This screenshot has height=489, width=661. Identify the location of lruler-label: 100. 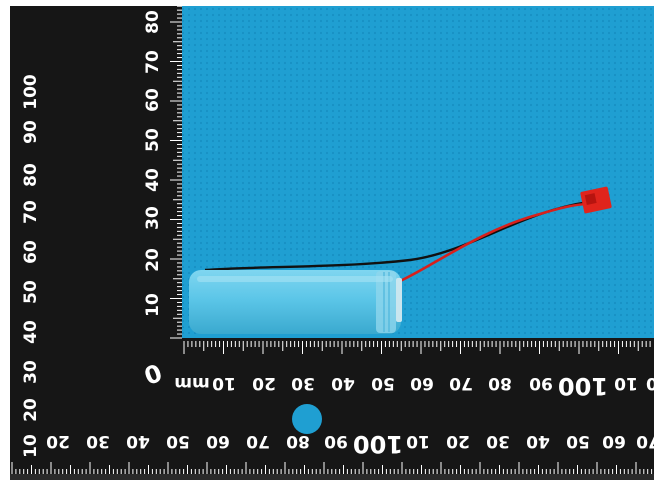
(31, 92).